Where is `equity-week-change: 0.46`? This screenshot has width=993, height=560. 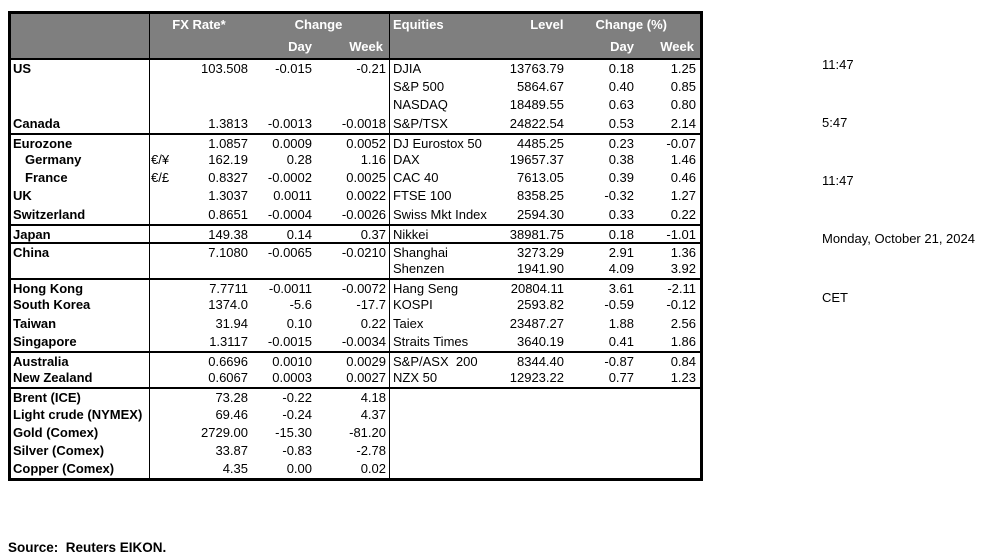
equity-week-change: 0.46 is located at coordinates (683, 178).